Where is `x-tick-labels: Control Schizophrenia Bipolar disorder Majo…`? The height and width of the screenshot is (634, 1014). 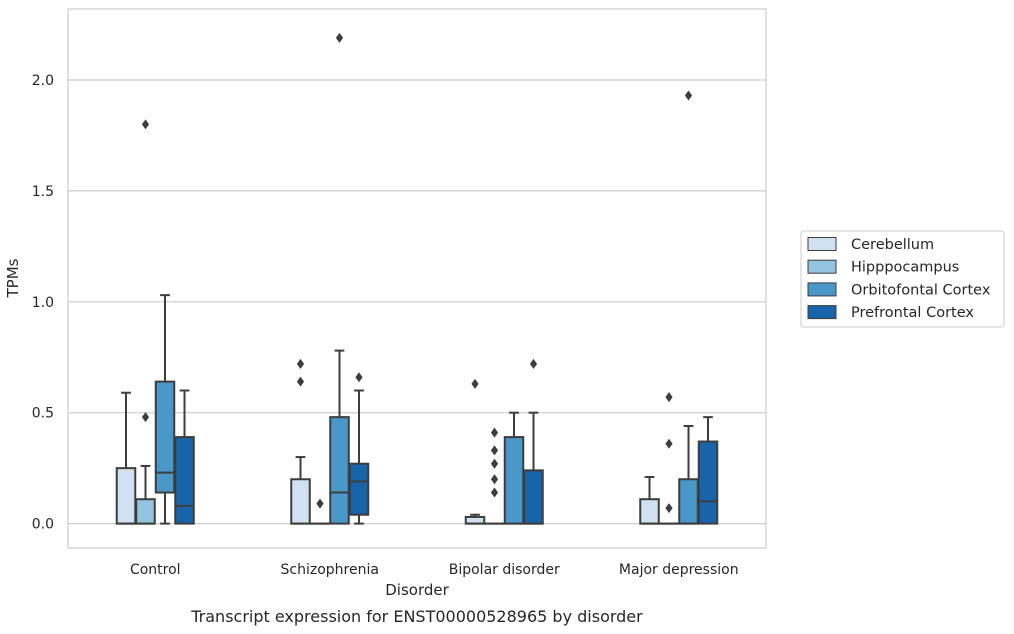 x-tick-labels: Control Schizophrenia Bipolar disorder Majo… is located at coordinates (434, 570).